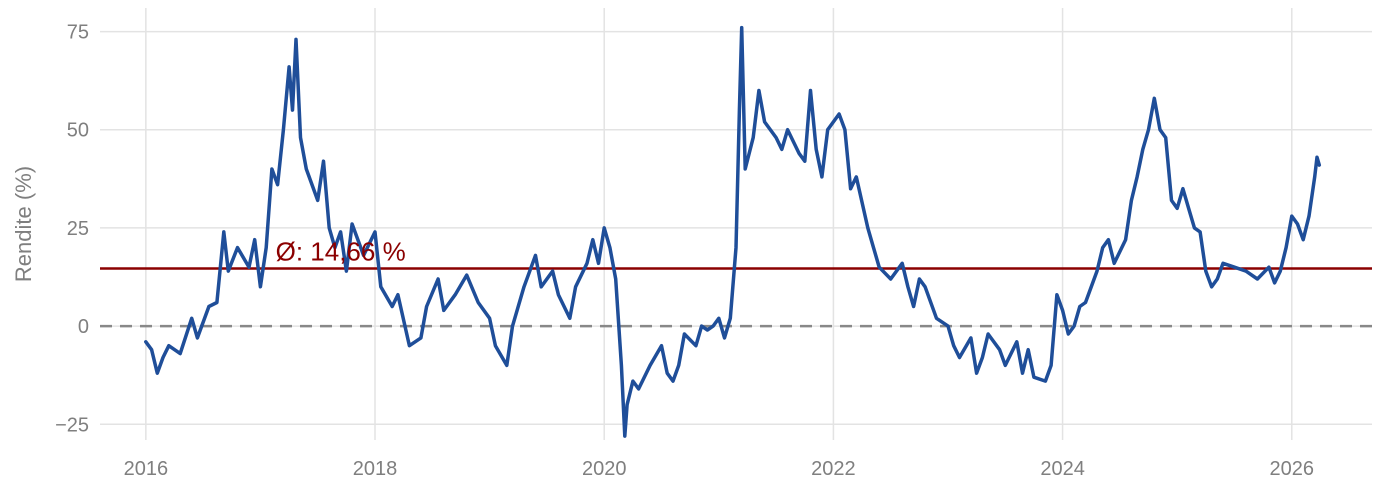  Describe the element at coordinates (78, 229) in the screenshot. I see `y-tick-label: 25` at that location.